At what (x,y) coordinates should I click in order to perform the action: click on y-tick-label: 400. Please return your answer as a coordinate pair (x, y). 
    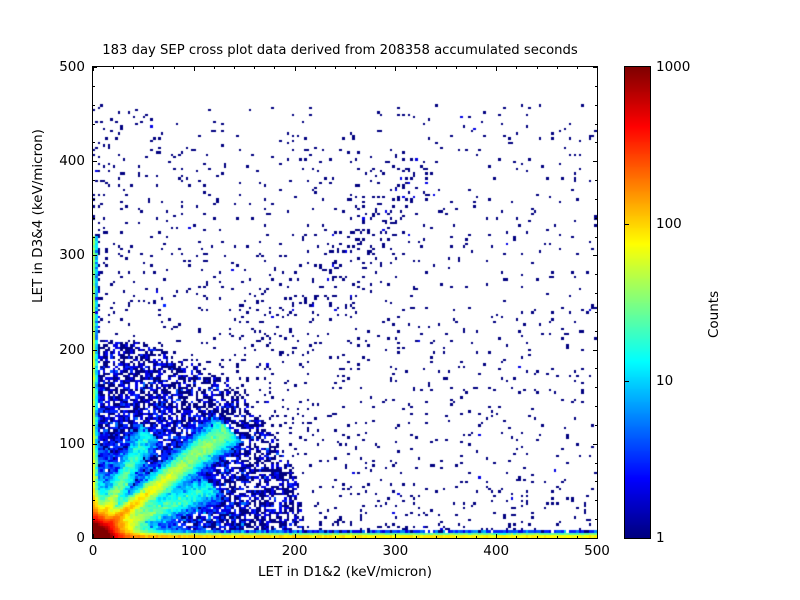
    Looking at the image, I should click on (72, 161).